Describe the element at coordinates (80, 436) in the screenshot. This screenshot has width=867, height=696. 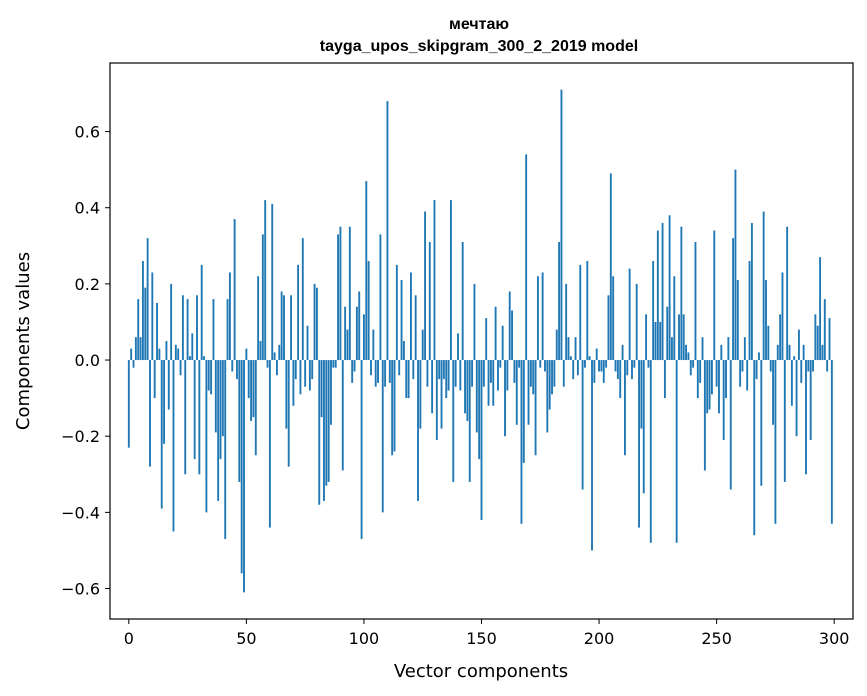
I see `y-tick-label: −0.2` at that location.